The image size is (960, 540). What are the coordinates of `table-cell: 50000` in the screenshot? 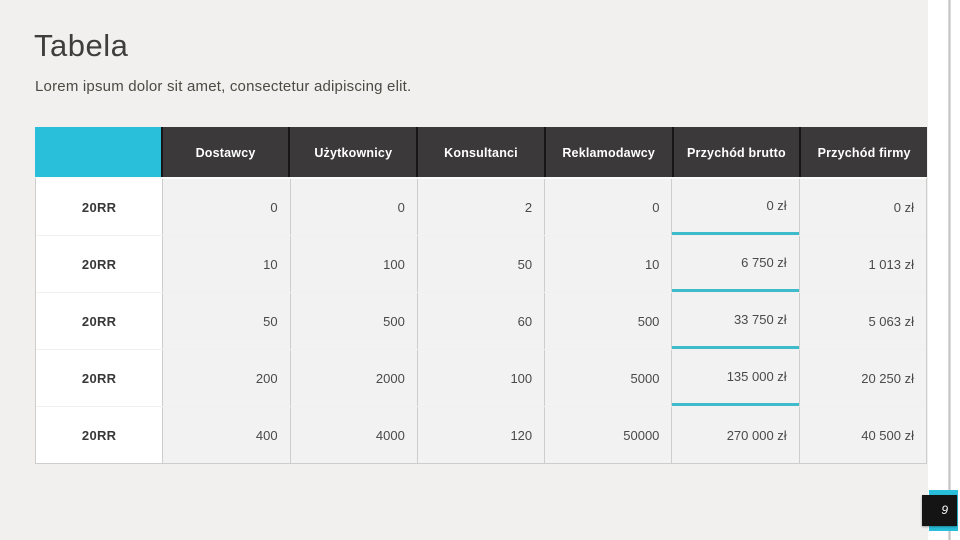 It's located at (608, 435).